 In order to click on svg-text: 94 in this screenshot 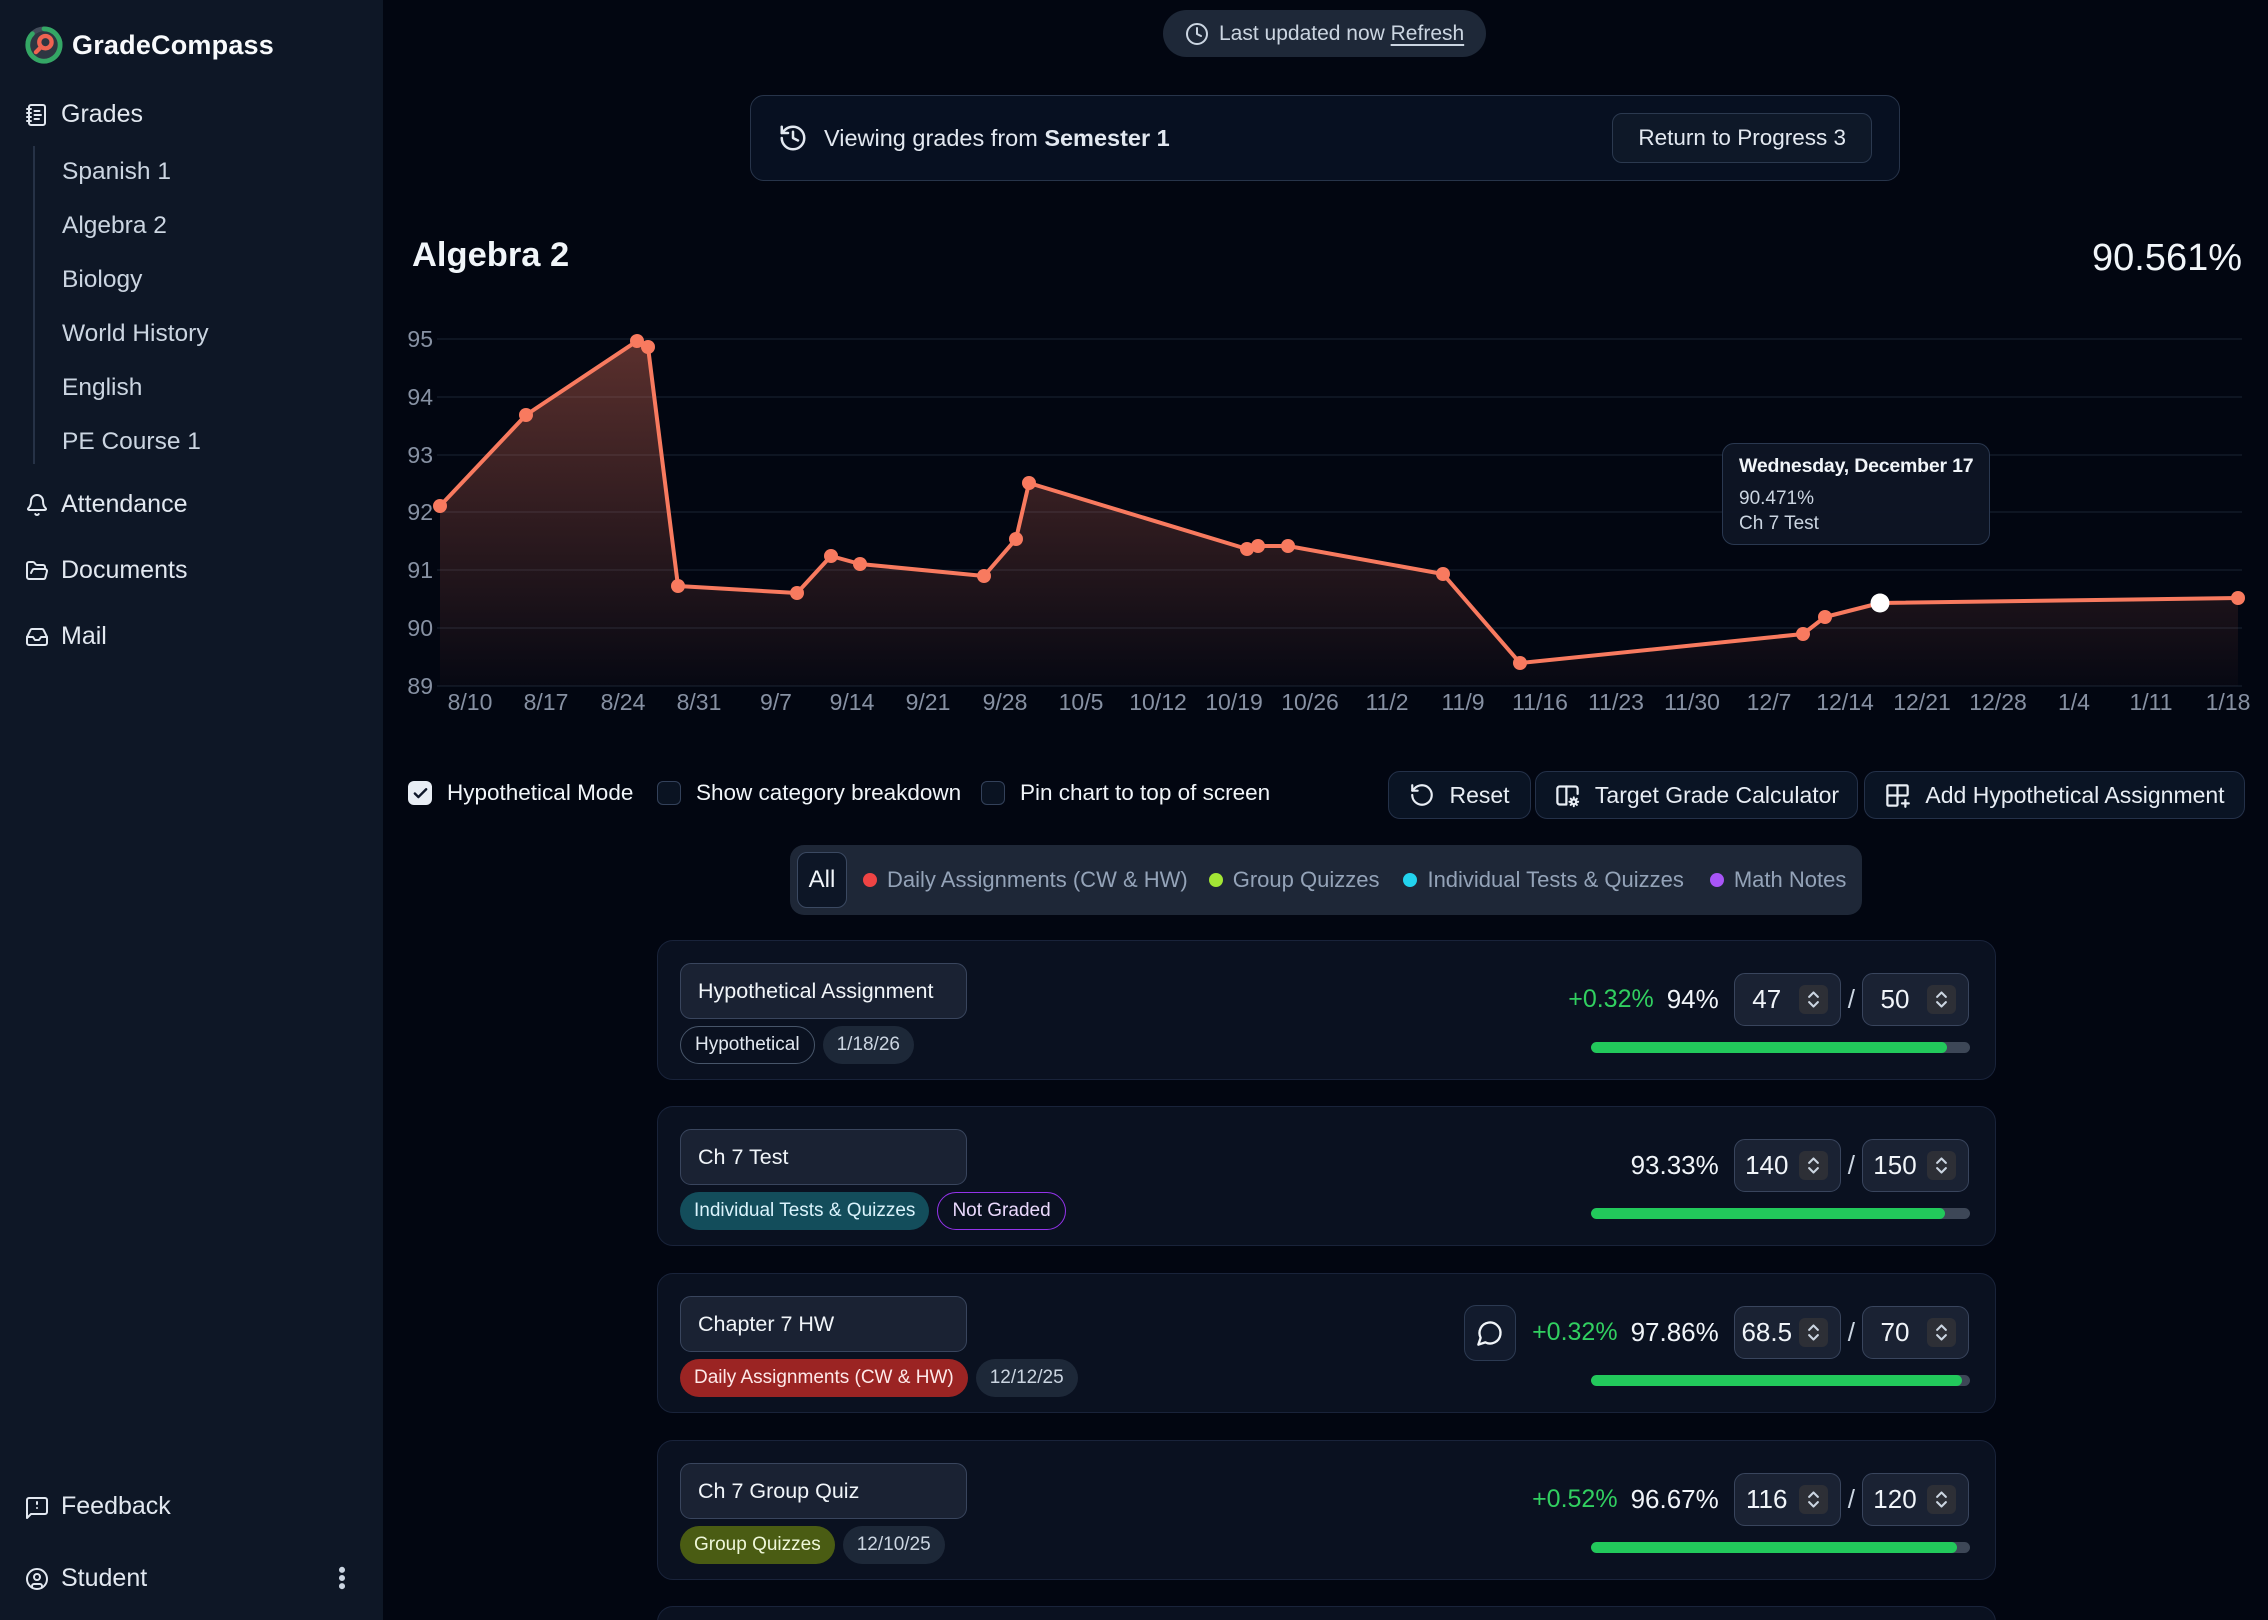, I will do `click(420, 397)`.